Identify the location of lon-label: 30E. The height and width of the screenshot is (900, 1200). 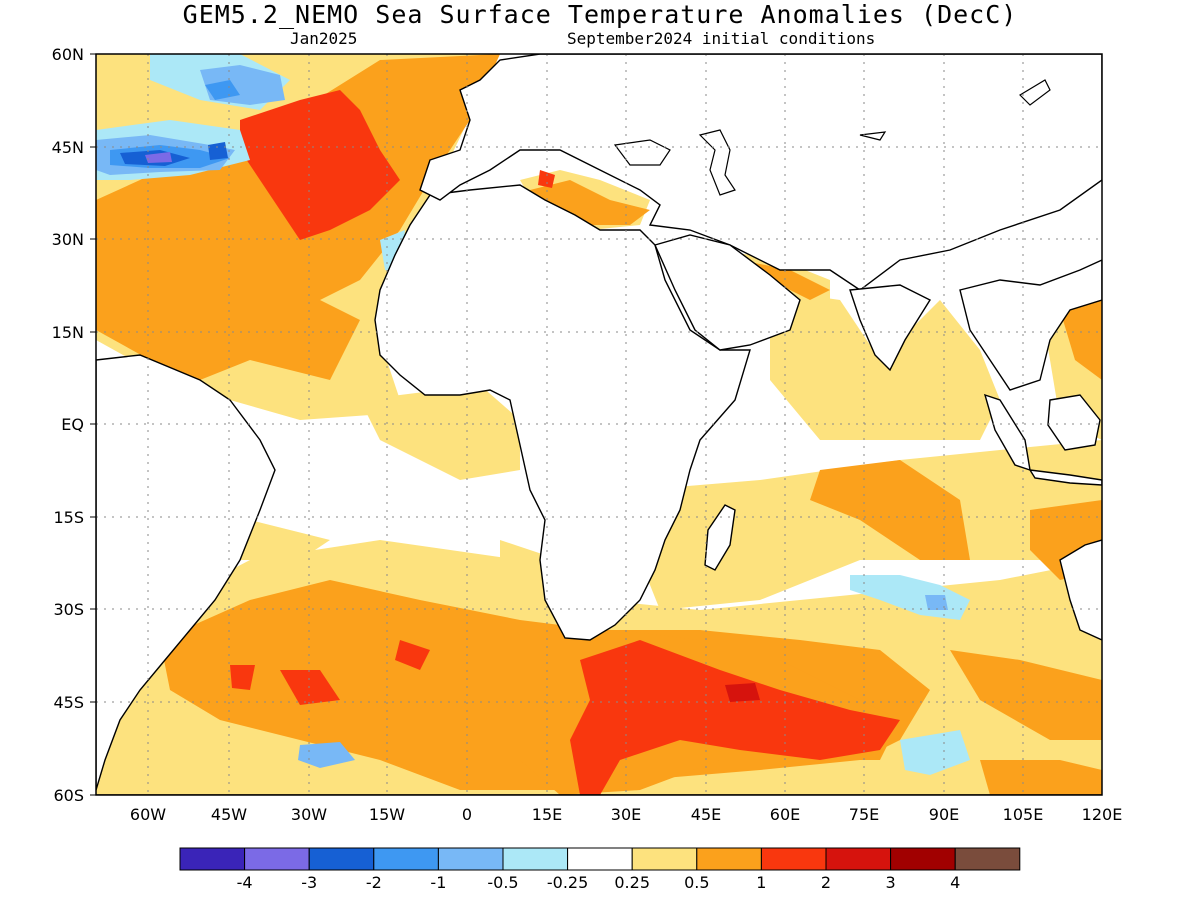
(626, 814).